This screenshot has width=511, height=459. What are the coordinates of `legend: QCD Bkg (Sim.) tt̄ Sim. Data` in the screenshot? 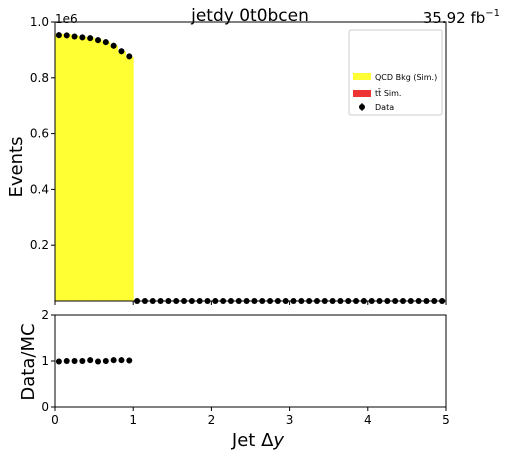 It's located at (395, 72).